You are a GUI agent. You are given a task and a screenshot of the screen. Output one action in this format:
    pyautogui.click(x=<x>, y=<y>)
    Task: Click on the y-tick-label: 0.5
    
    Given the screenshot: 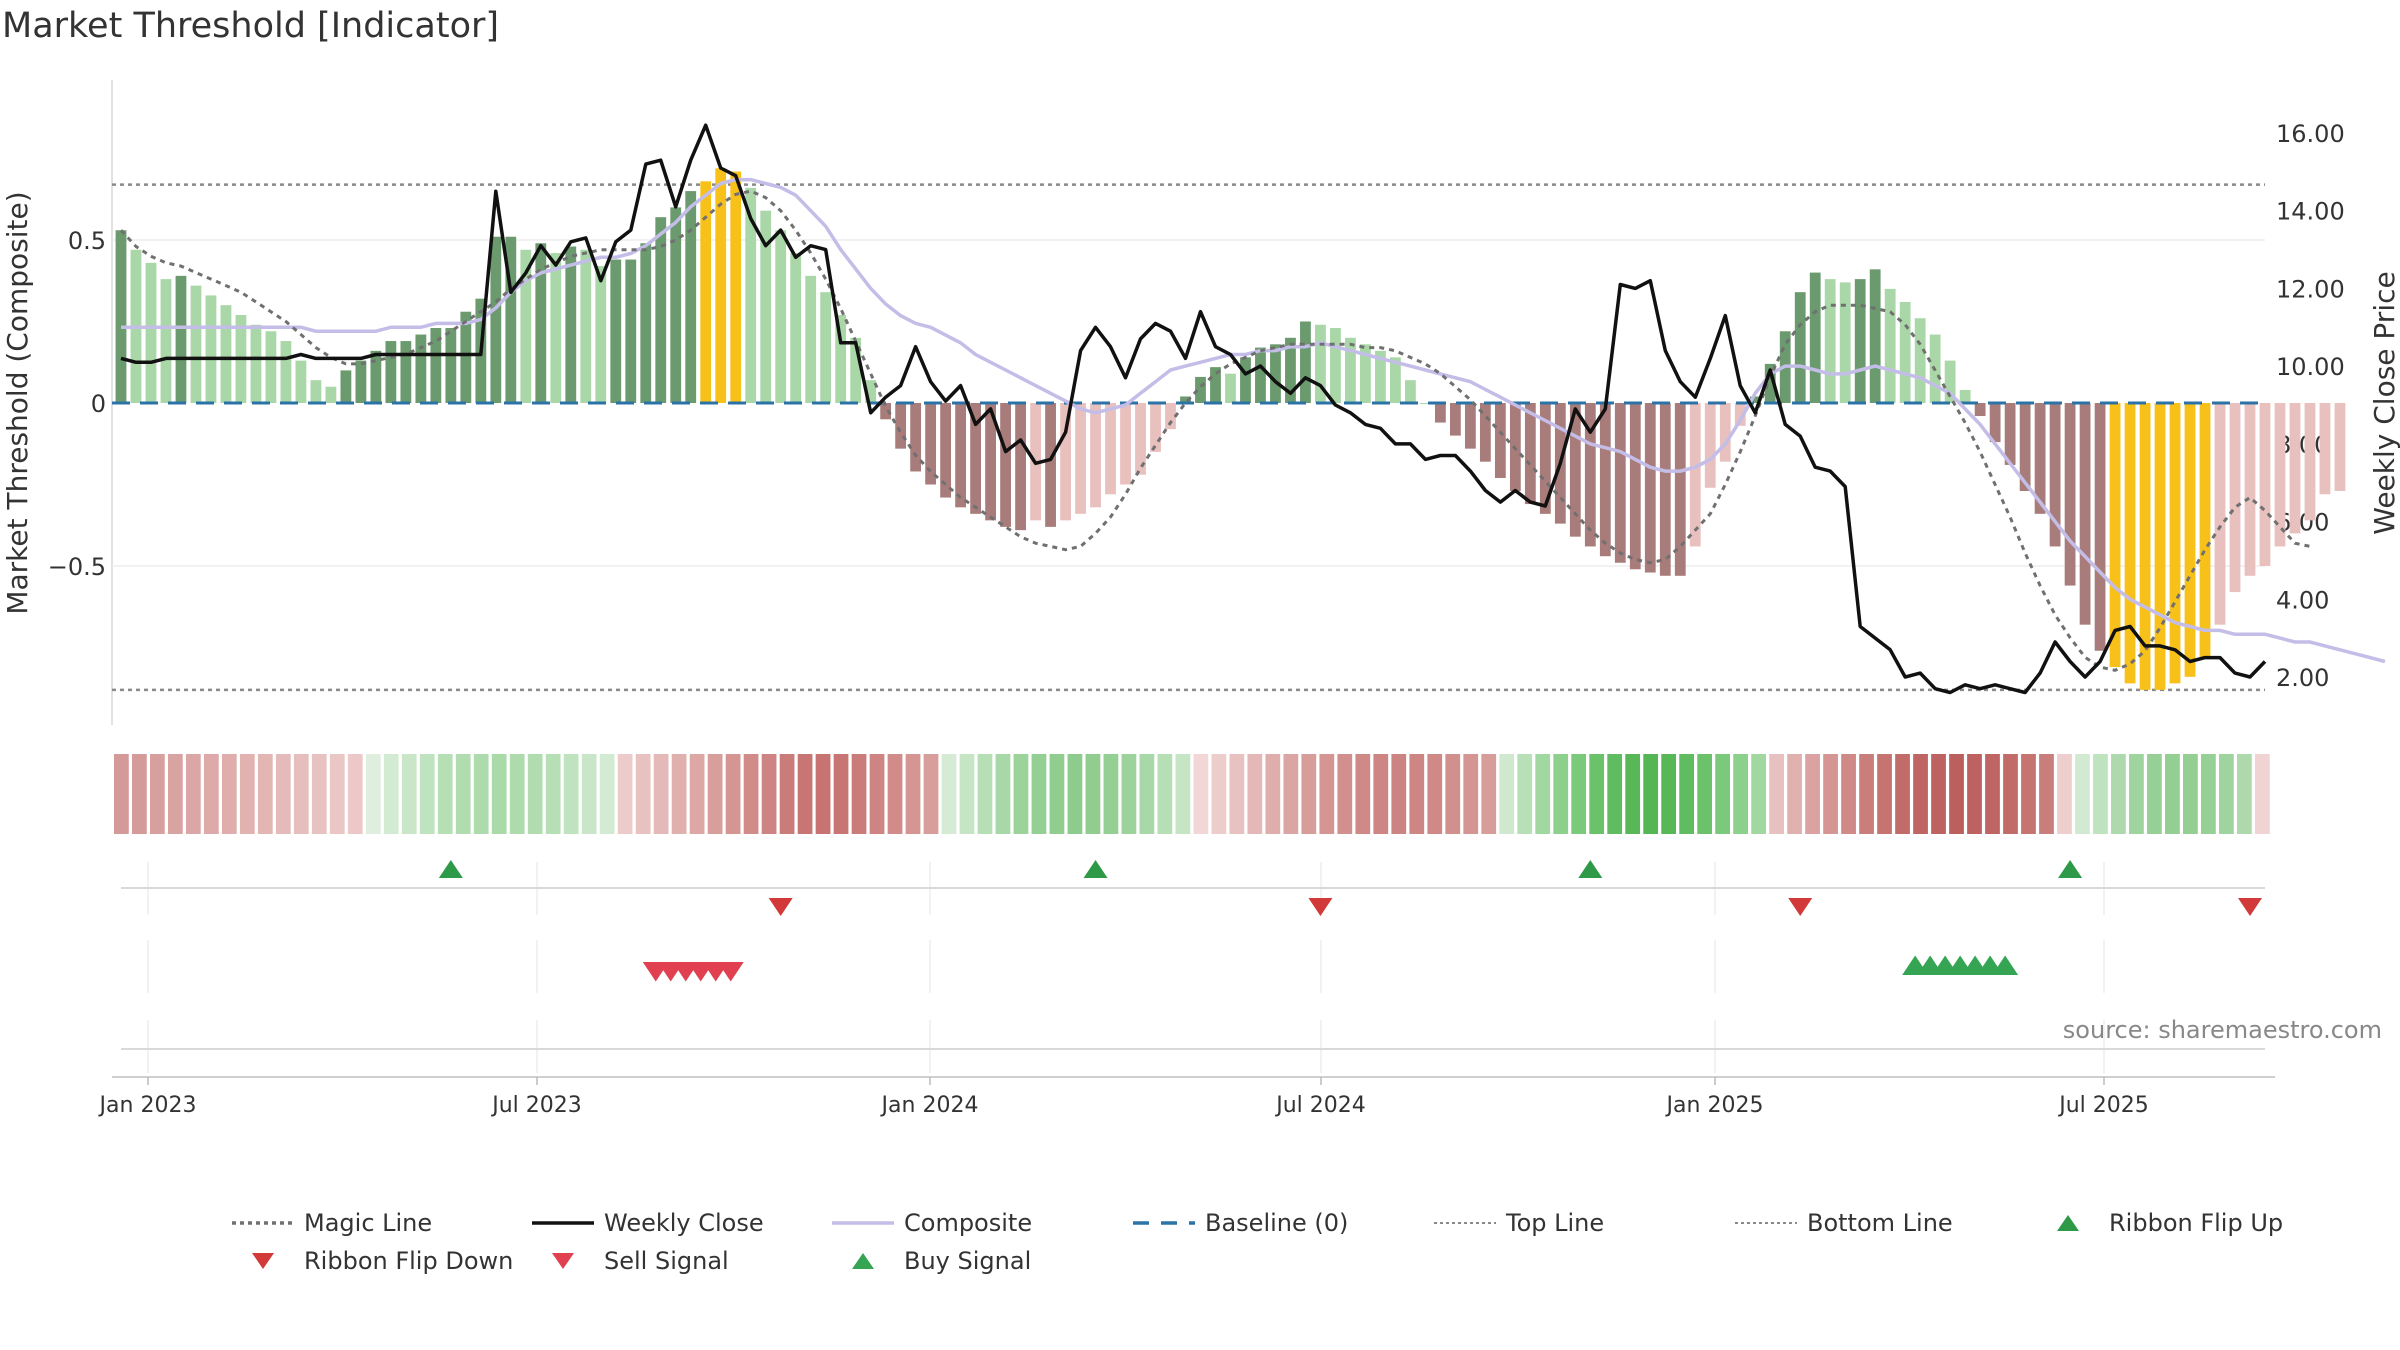 What is the action you would take?
    pyautogui.click(x=87, y=241)
    